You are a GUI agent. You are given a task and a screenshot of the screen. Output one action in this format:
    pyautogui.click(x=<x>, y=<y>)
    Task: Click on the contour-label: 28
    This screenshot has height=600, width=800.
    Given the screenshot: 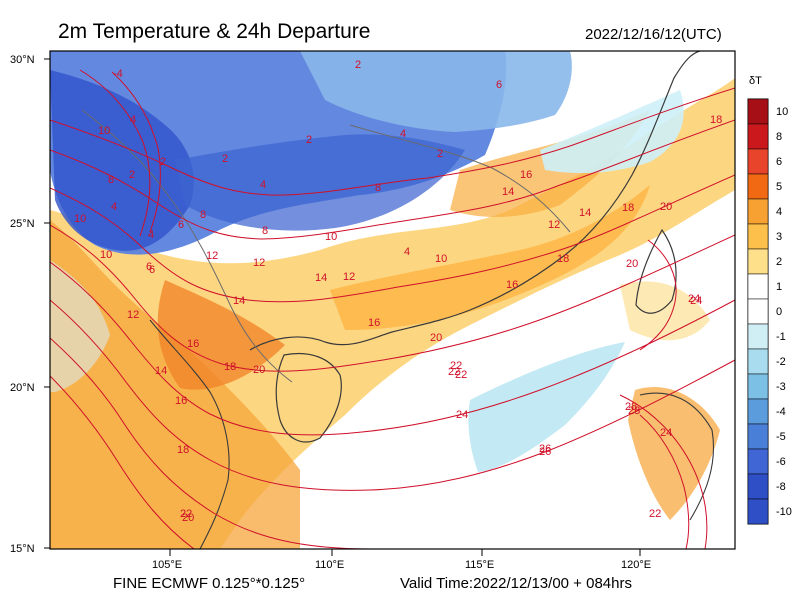 What is the action you would take?
    pyautogui.click(x=631, y=407)
    